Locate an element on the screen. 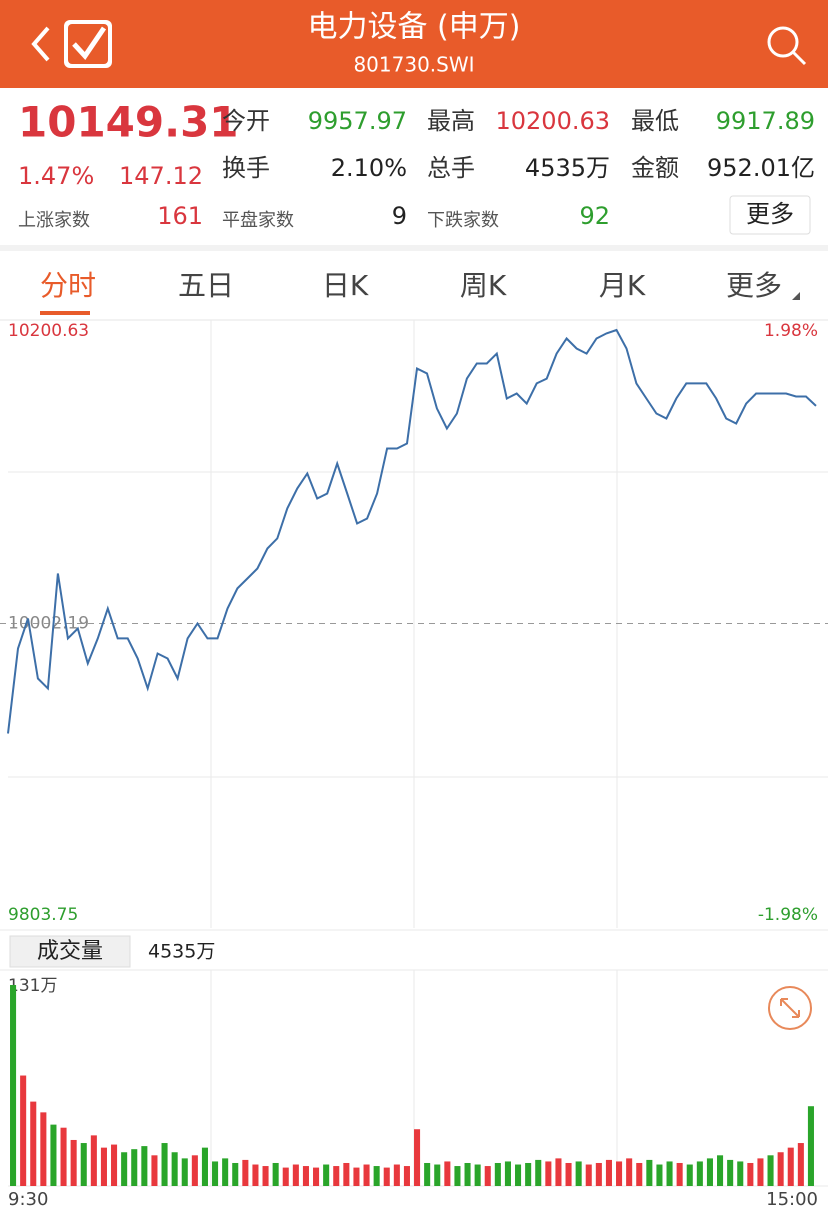 Image resolution: width=828 pixels, height=1214 pixels. x-tick-label: 9:30 is located at coordinates (28, 1199).